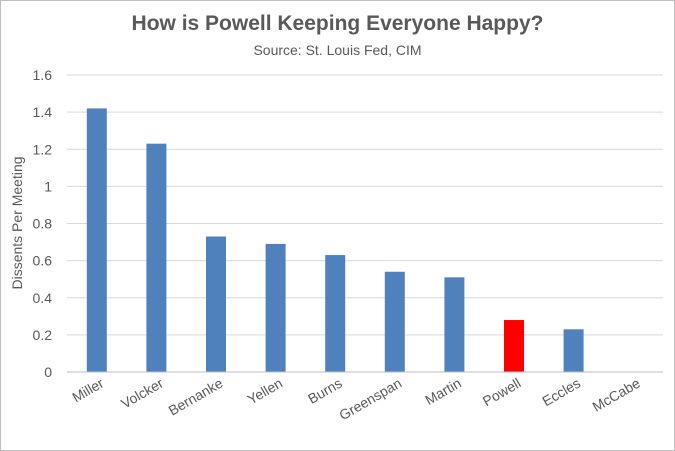 Image resolution: width=675 pixels, height=451 pixels. What do you see at coordinates (196, 397) in the screenshot?
I see `x-tick-label: Bernanke` at bounding box center [196, 397].